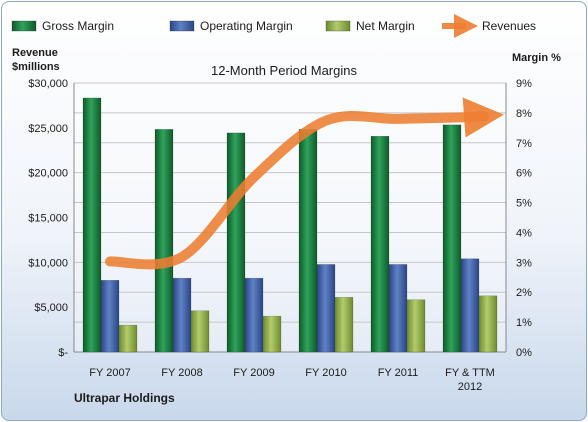 This screenshot has height=422, width=588. I want to click on x-axis-tick-label: FY 2008, so click(181, 373).